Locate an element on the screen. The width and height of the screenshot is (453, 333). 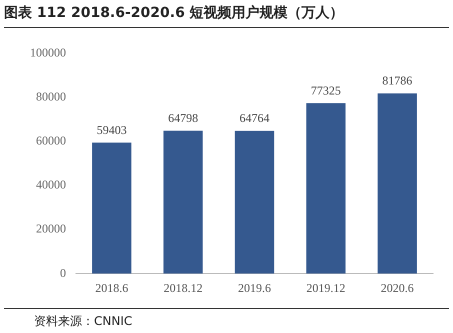
y-tick-label: 0 is located at coordinates (63, 273).